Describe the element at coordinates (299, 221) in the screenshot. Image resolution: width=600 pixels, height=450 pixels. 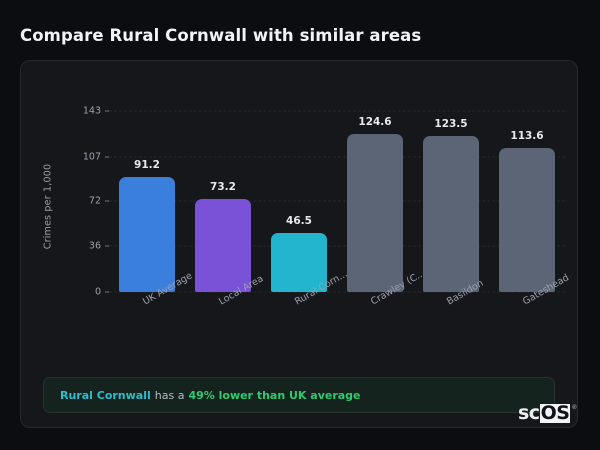
I see `bar-value-label: 46.5` at that location.